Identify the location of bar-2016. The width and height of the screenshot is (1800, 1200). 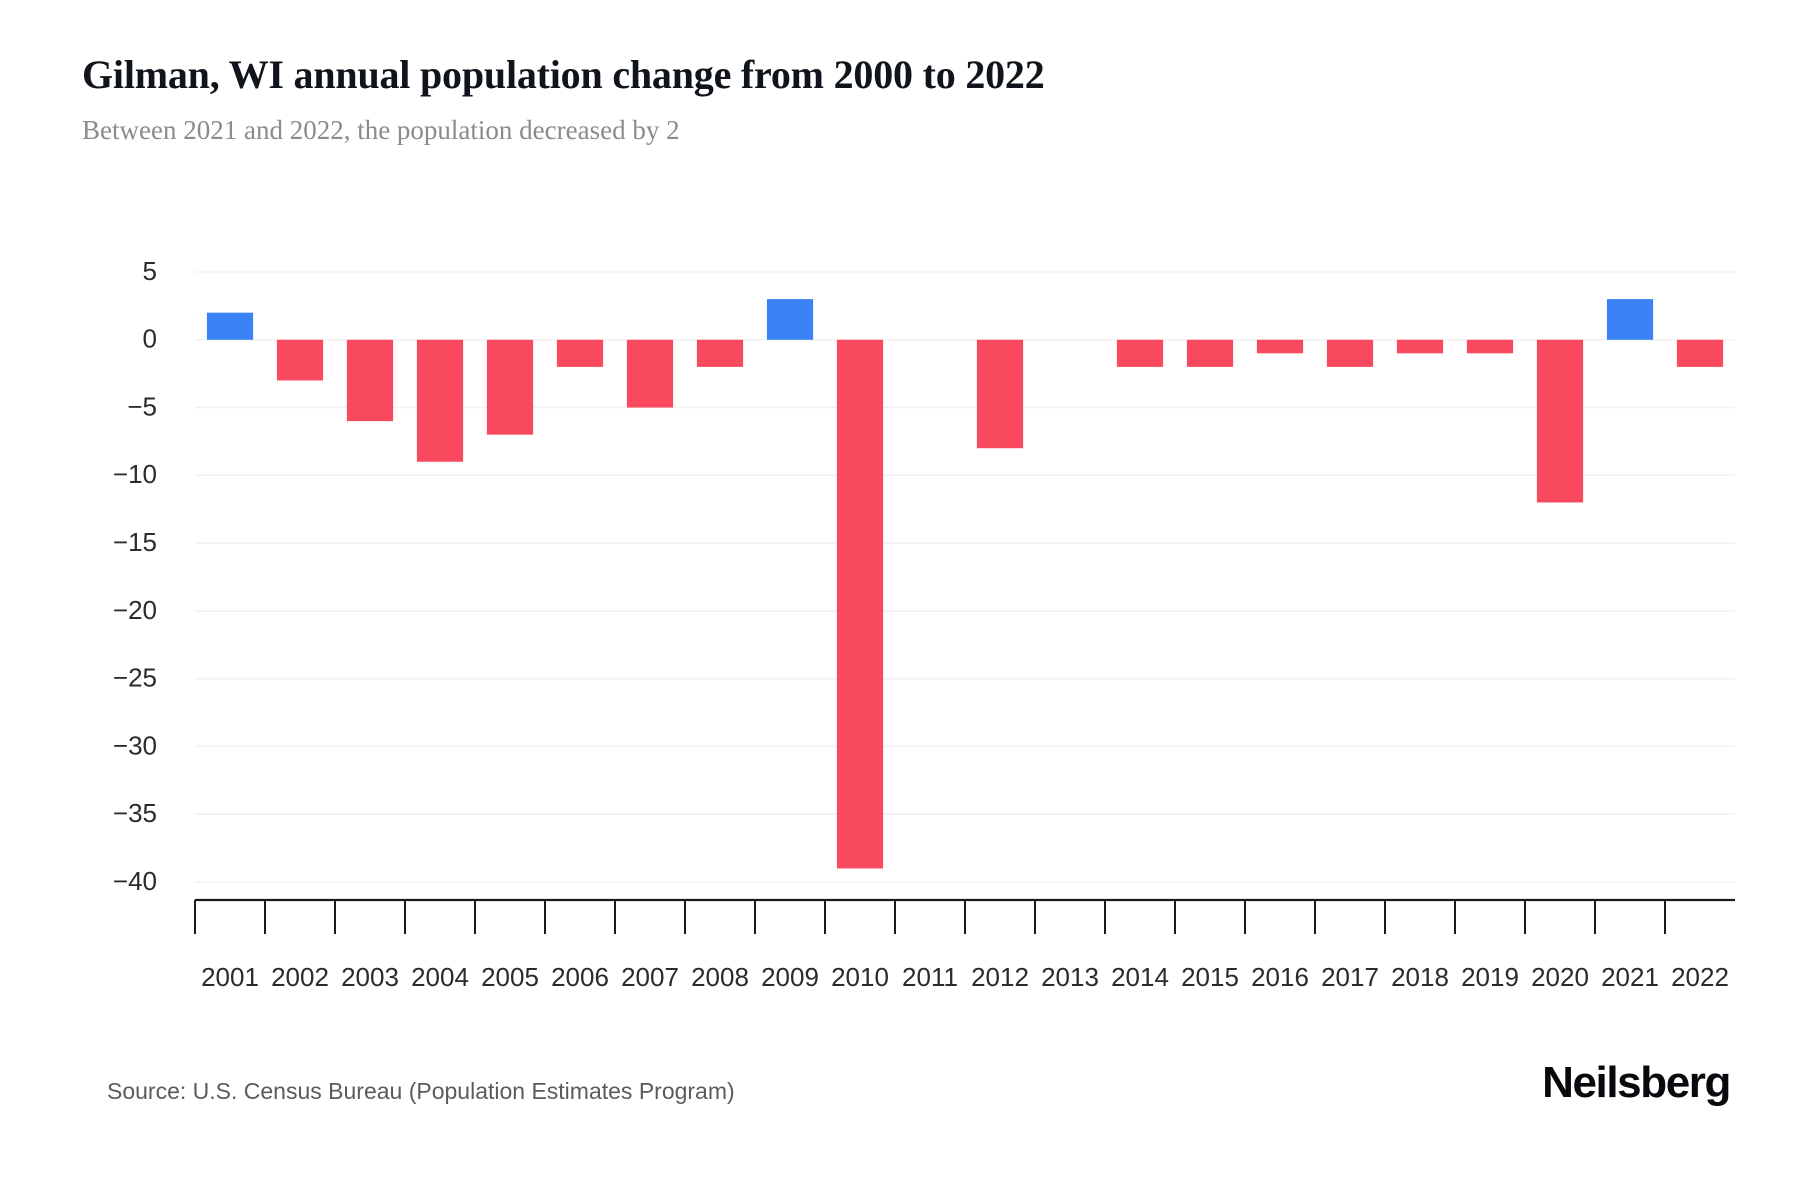
(1280, 346).